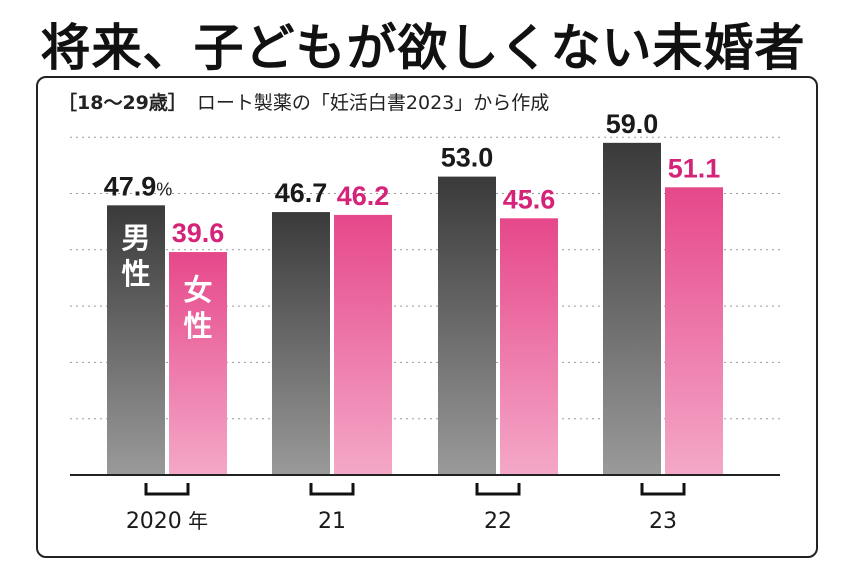 This screenshot has height=587, width=846. I want to click on age-range-label: ［18〜29歳］, so click(122, 103).